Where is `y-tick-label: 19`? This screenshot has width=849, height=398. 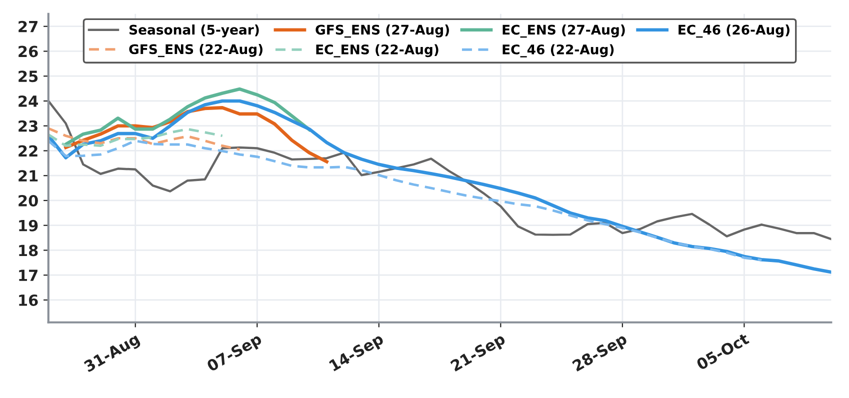 y-tick-label: 19 is located at coordinates (28, 226).